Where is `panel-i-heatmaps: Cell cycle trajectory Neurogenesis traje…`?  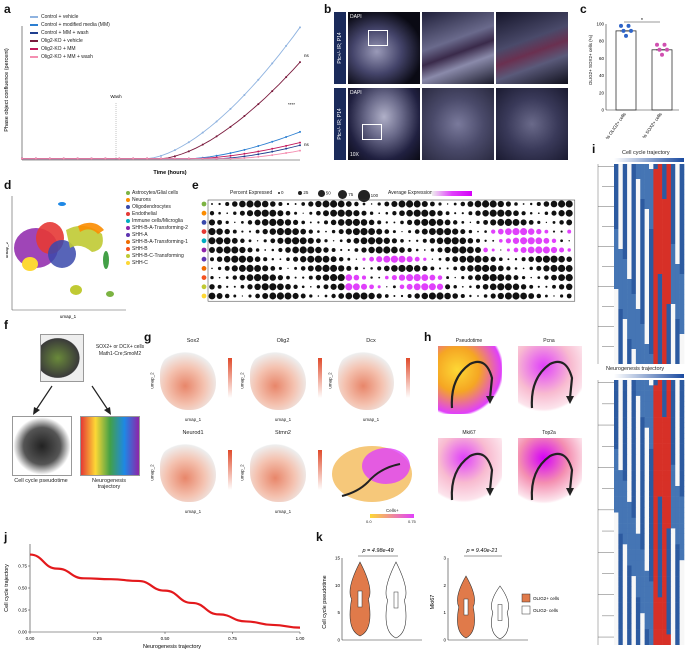
panel-i-heatmaps: Cell cycle trajectory Neurogenesis traje… is located at coordinates (639, 397).